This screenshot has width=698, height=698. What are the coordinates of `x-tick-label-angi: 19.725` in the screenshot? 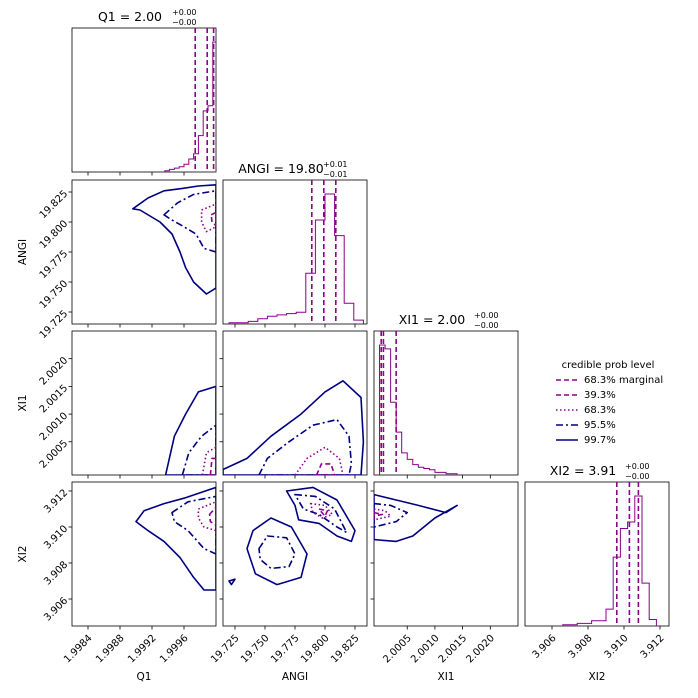 It's located at (225, 649).